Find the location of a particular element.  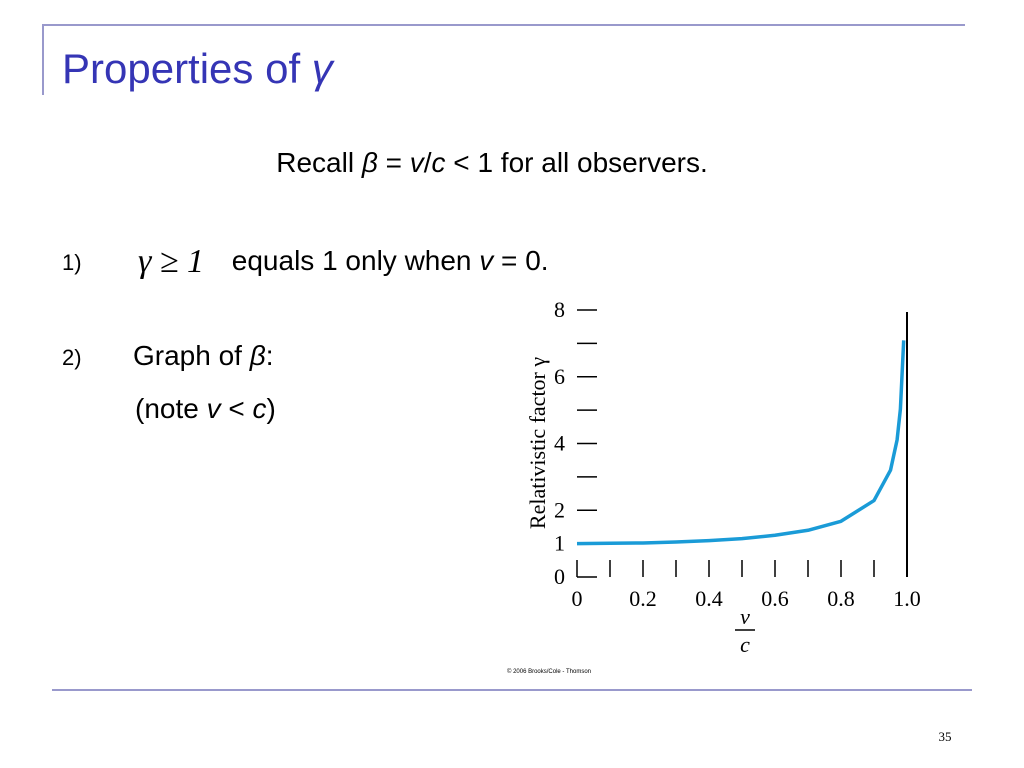

text: equals 1 only when is located at coordinates (351, 260).